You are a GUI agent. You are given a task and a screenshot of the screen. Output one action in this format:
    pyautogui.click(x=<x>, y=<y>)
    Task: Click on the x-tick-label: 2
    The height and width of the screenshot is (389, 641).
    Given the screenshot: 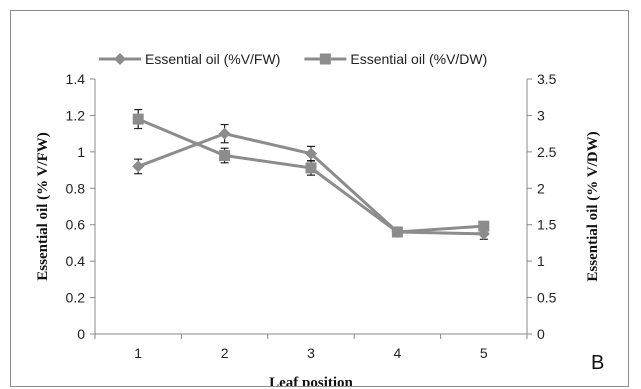 What is the action you would take?
    pyautogui.click(x=225, y=353)
    